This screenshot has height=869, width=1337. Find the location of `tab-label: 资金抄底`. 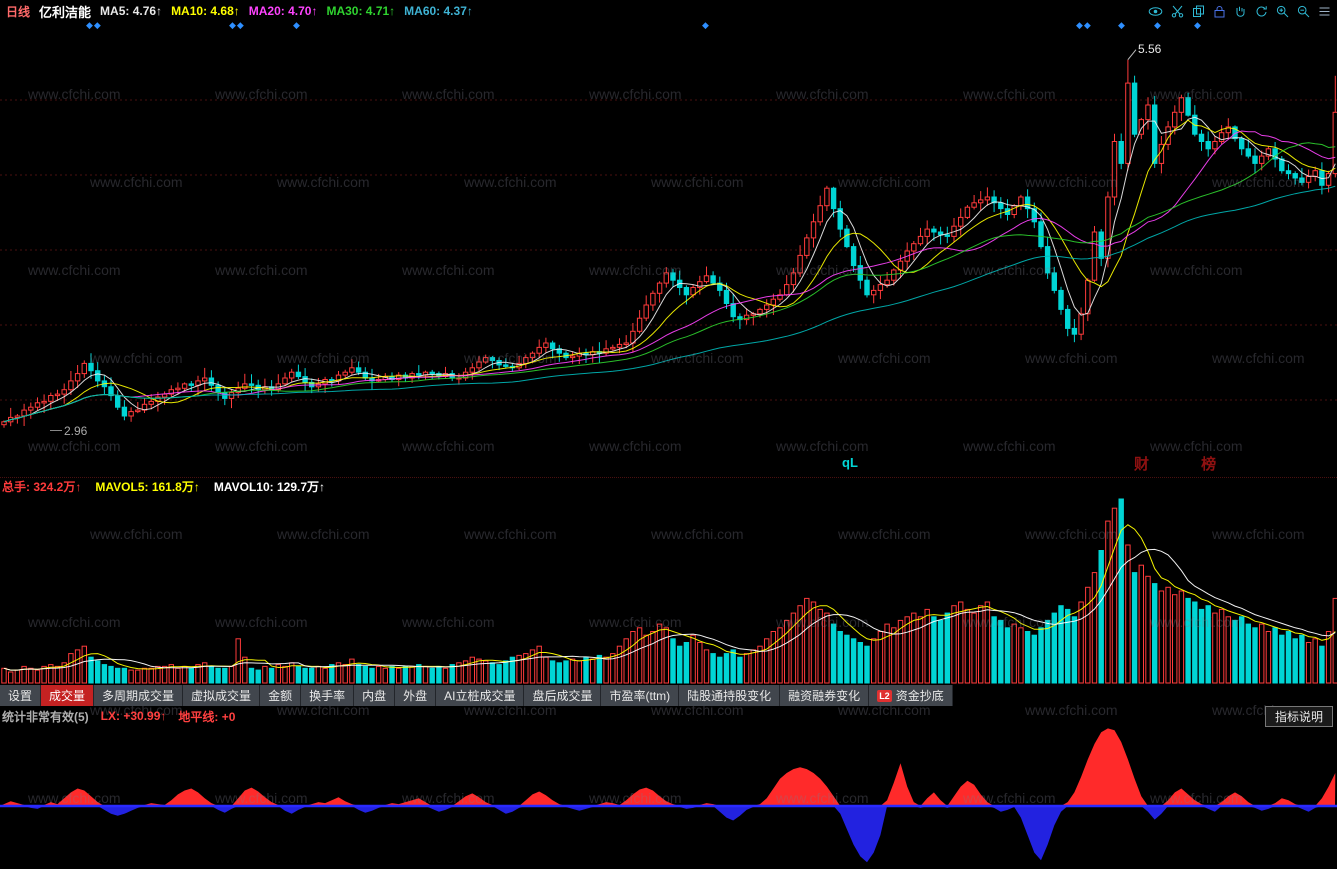

tab-label: 资金抄底 is located at coordinates (919, 696).